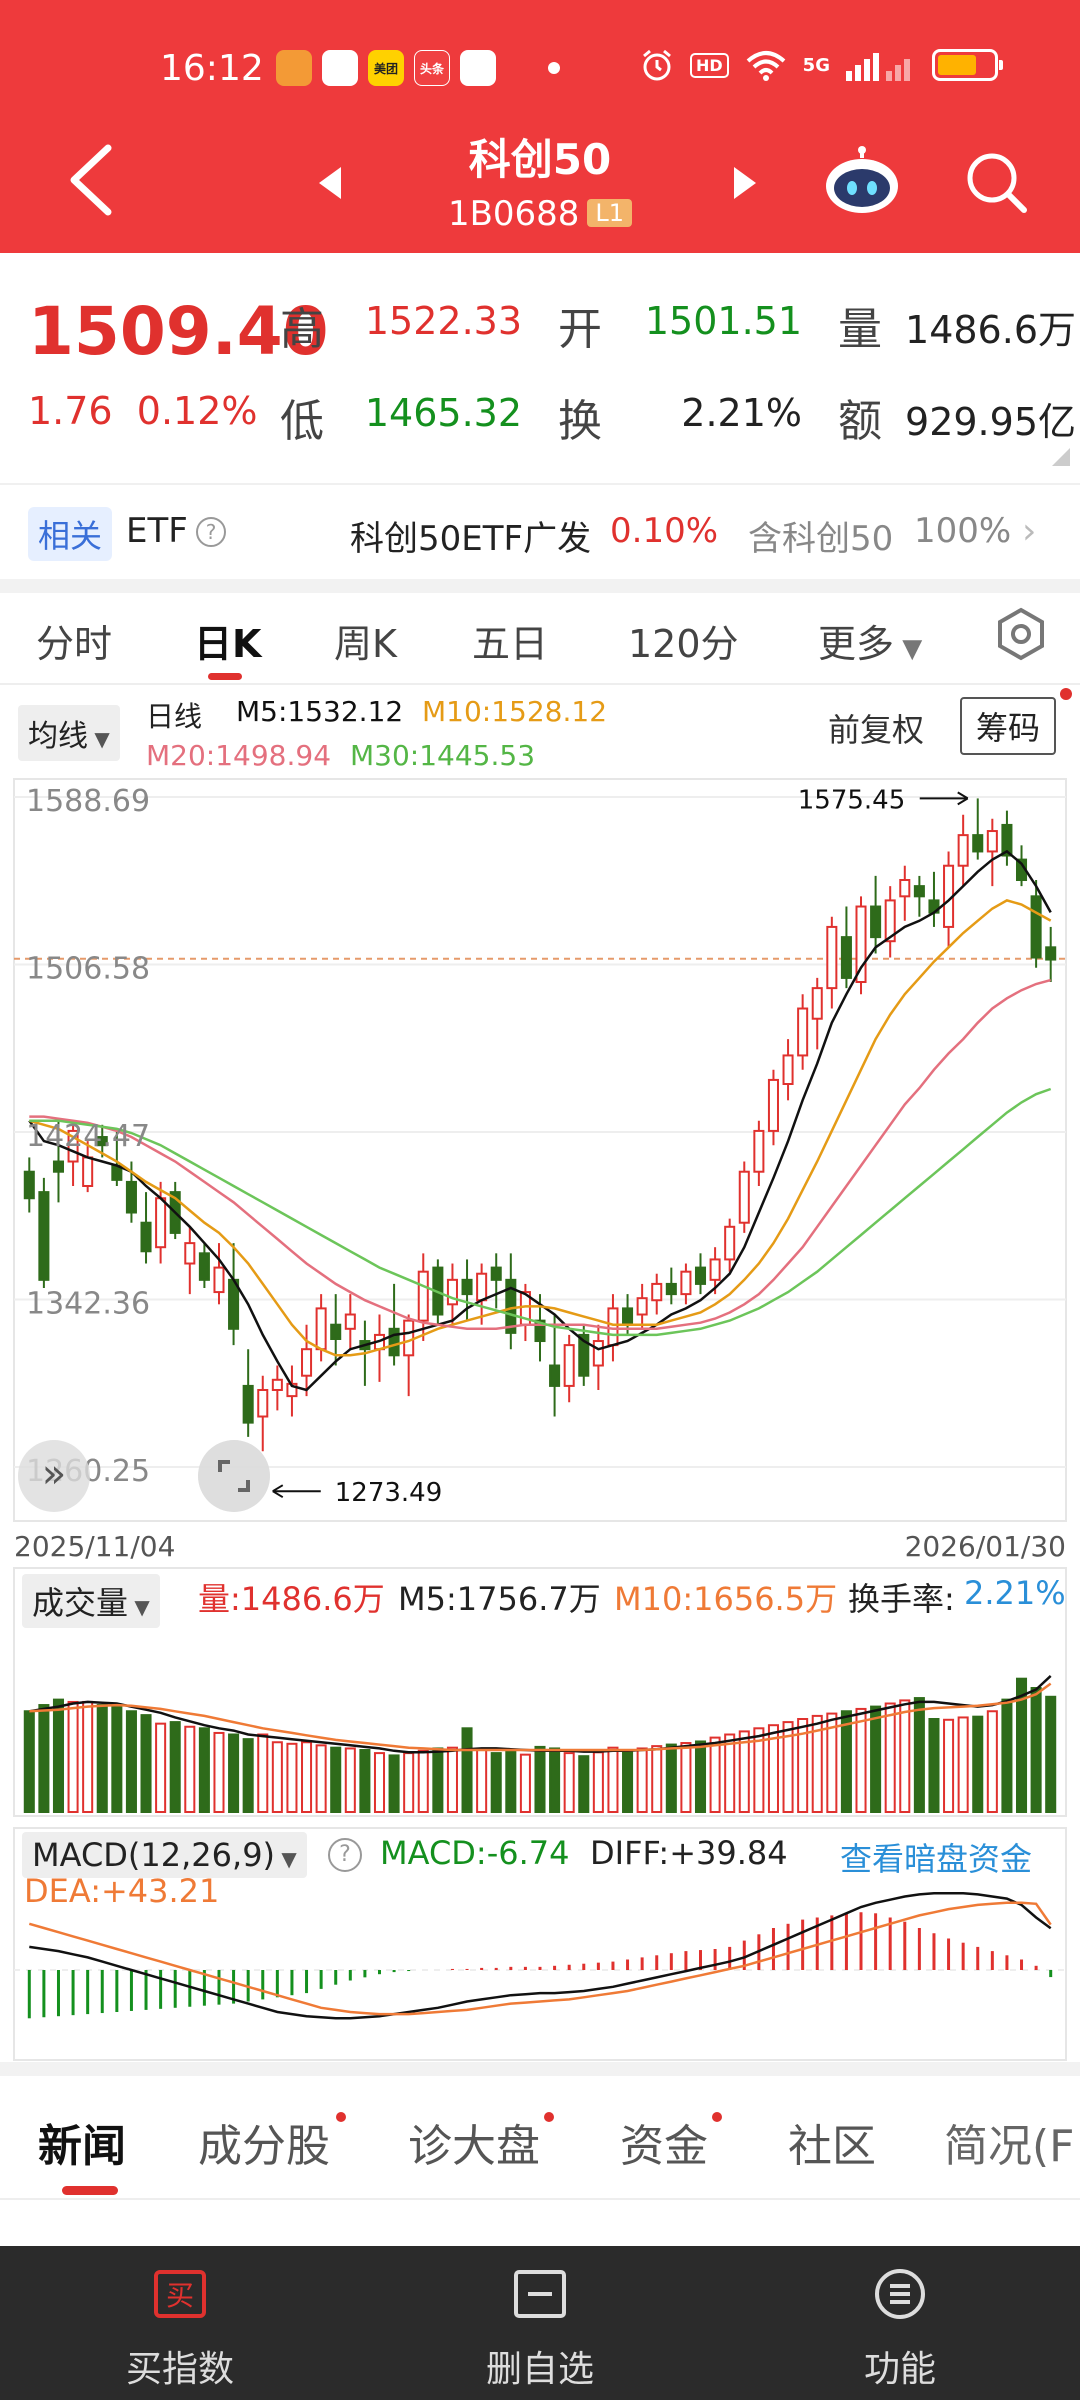 The height and width of the screenshot is (2400, 1080). Describe the element at coordinates (745, 183) in the screenshot. I see `next-stock-icon` at that location.